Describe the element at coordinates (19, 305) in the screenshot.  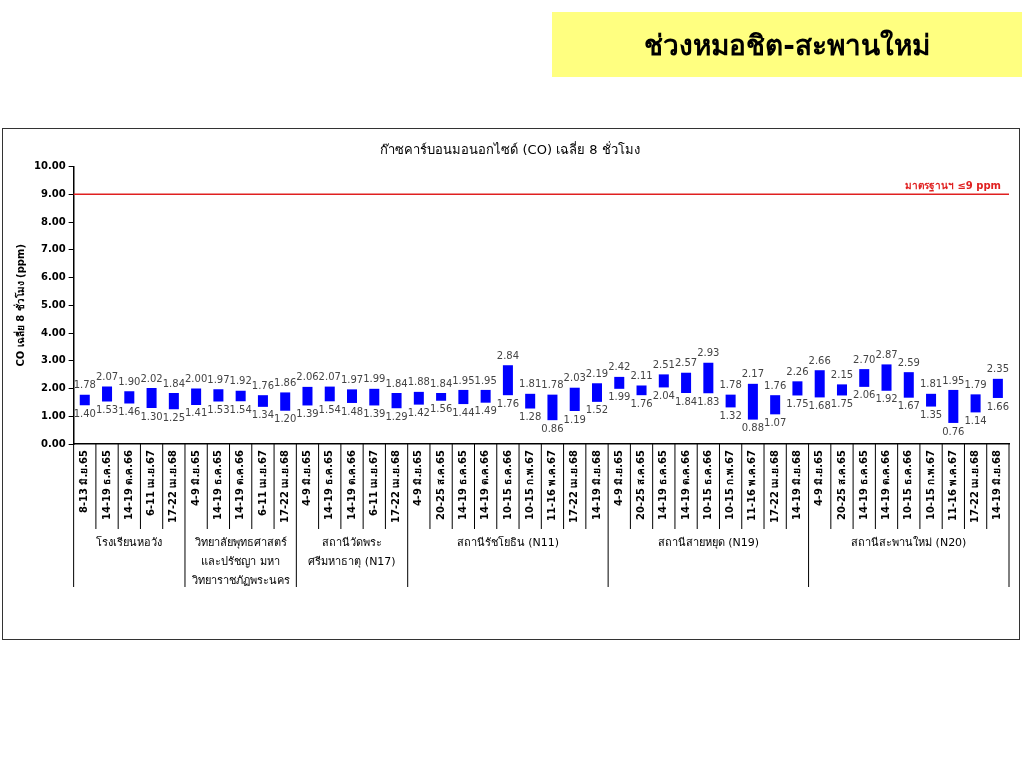
I see `y-axis-title: CO เฉลี่ย 8 ชั่วโมง (ppm)` at that location.